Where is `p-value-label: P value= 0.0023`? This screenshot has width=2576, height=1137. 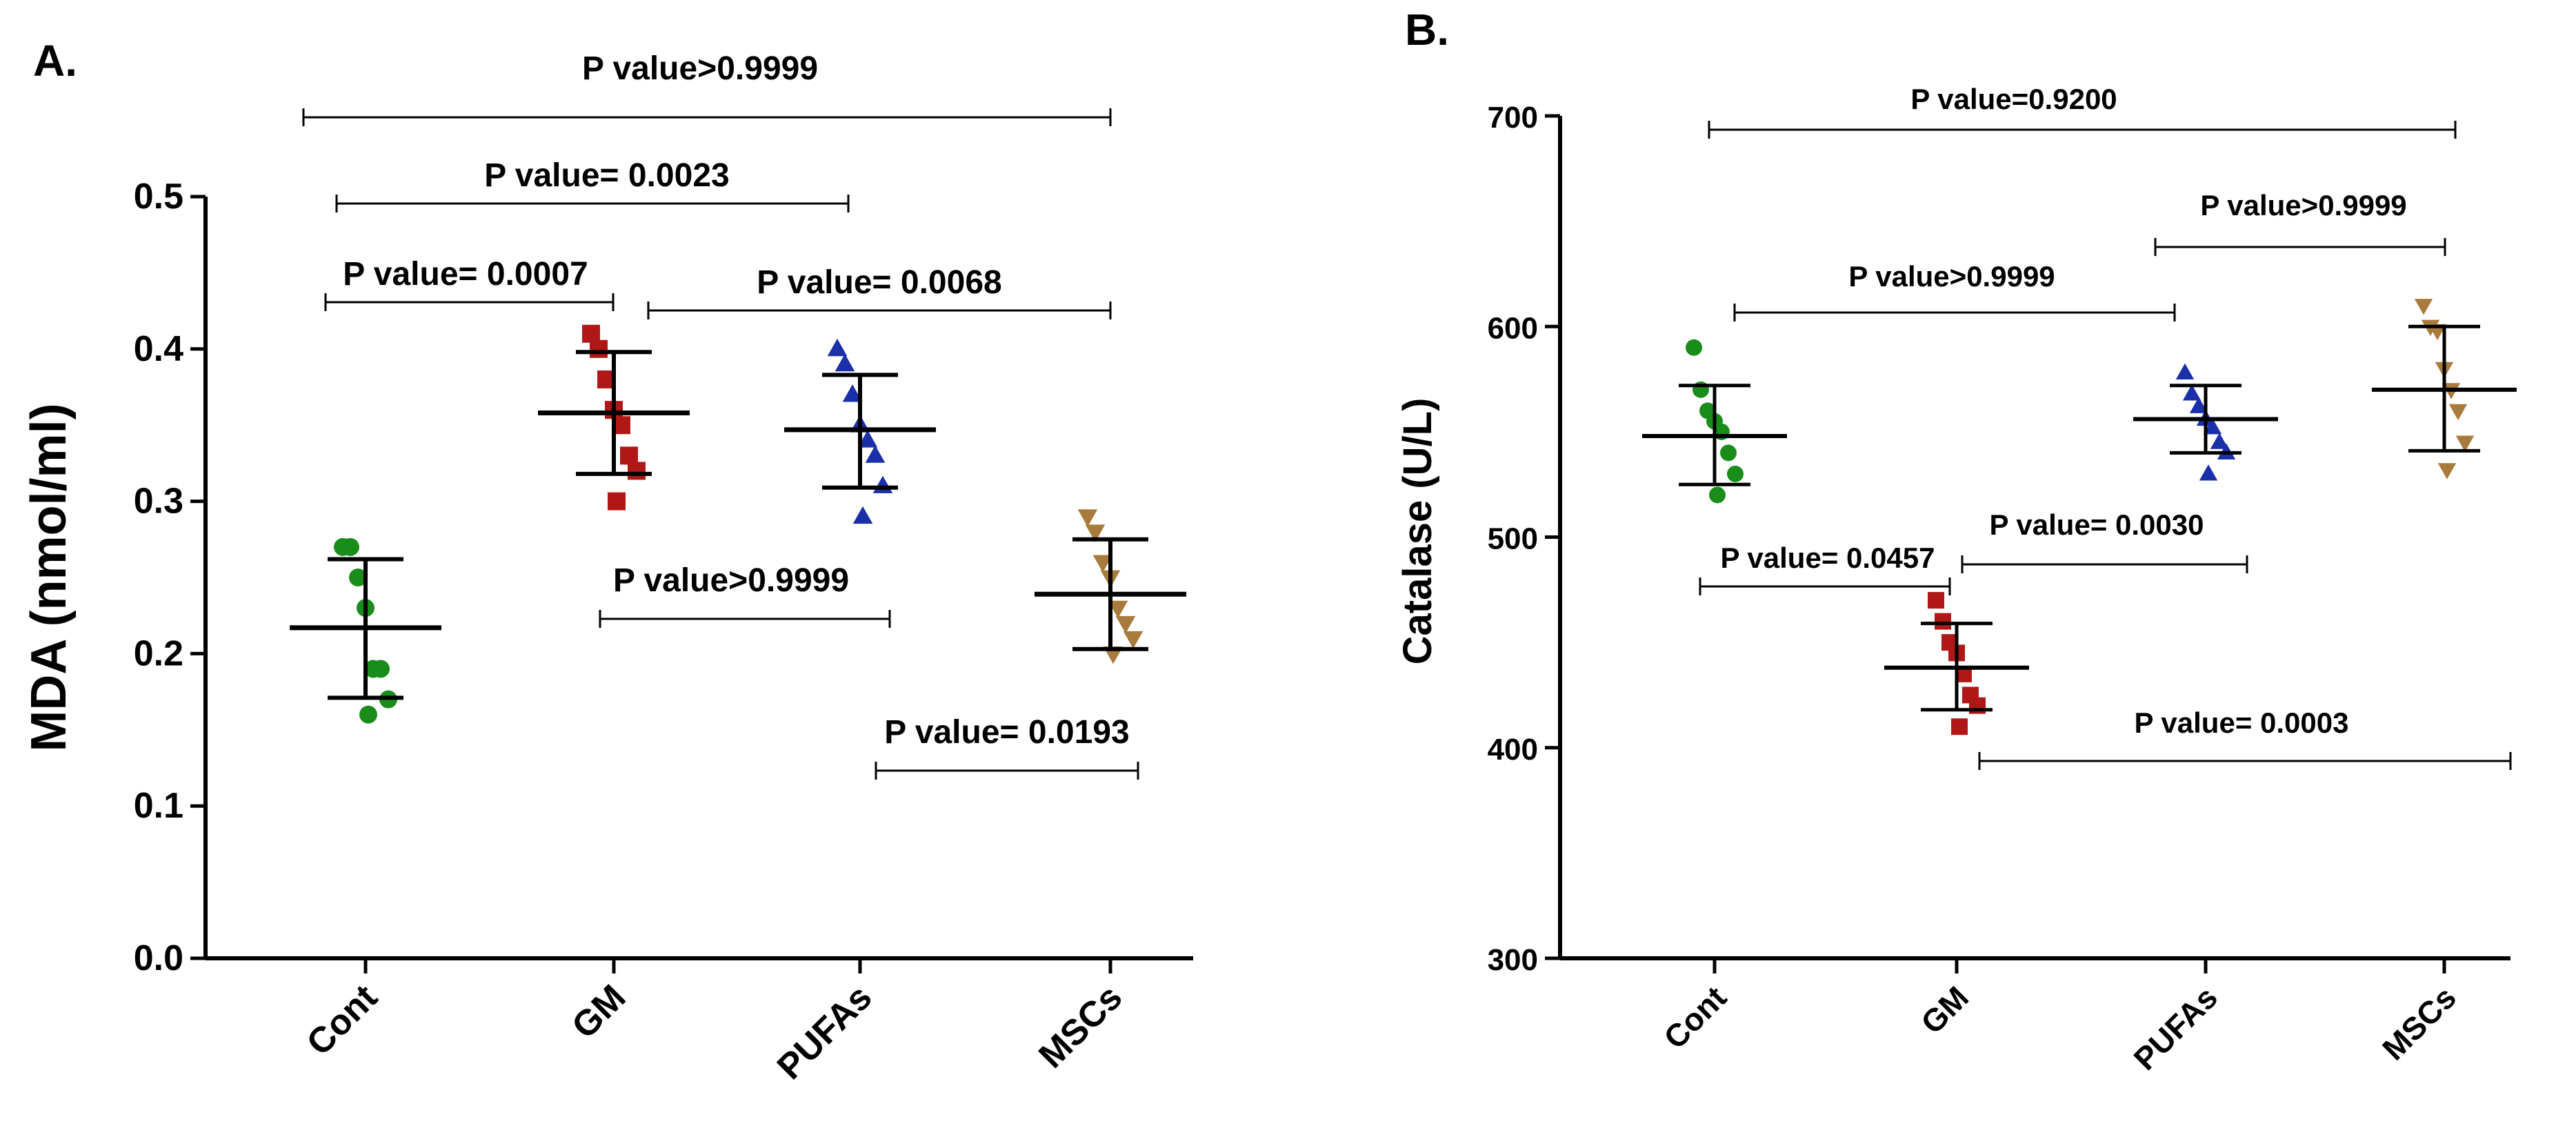
p-value-label: P value= 0.0023 is located at coordinates (606, 175).